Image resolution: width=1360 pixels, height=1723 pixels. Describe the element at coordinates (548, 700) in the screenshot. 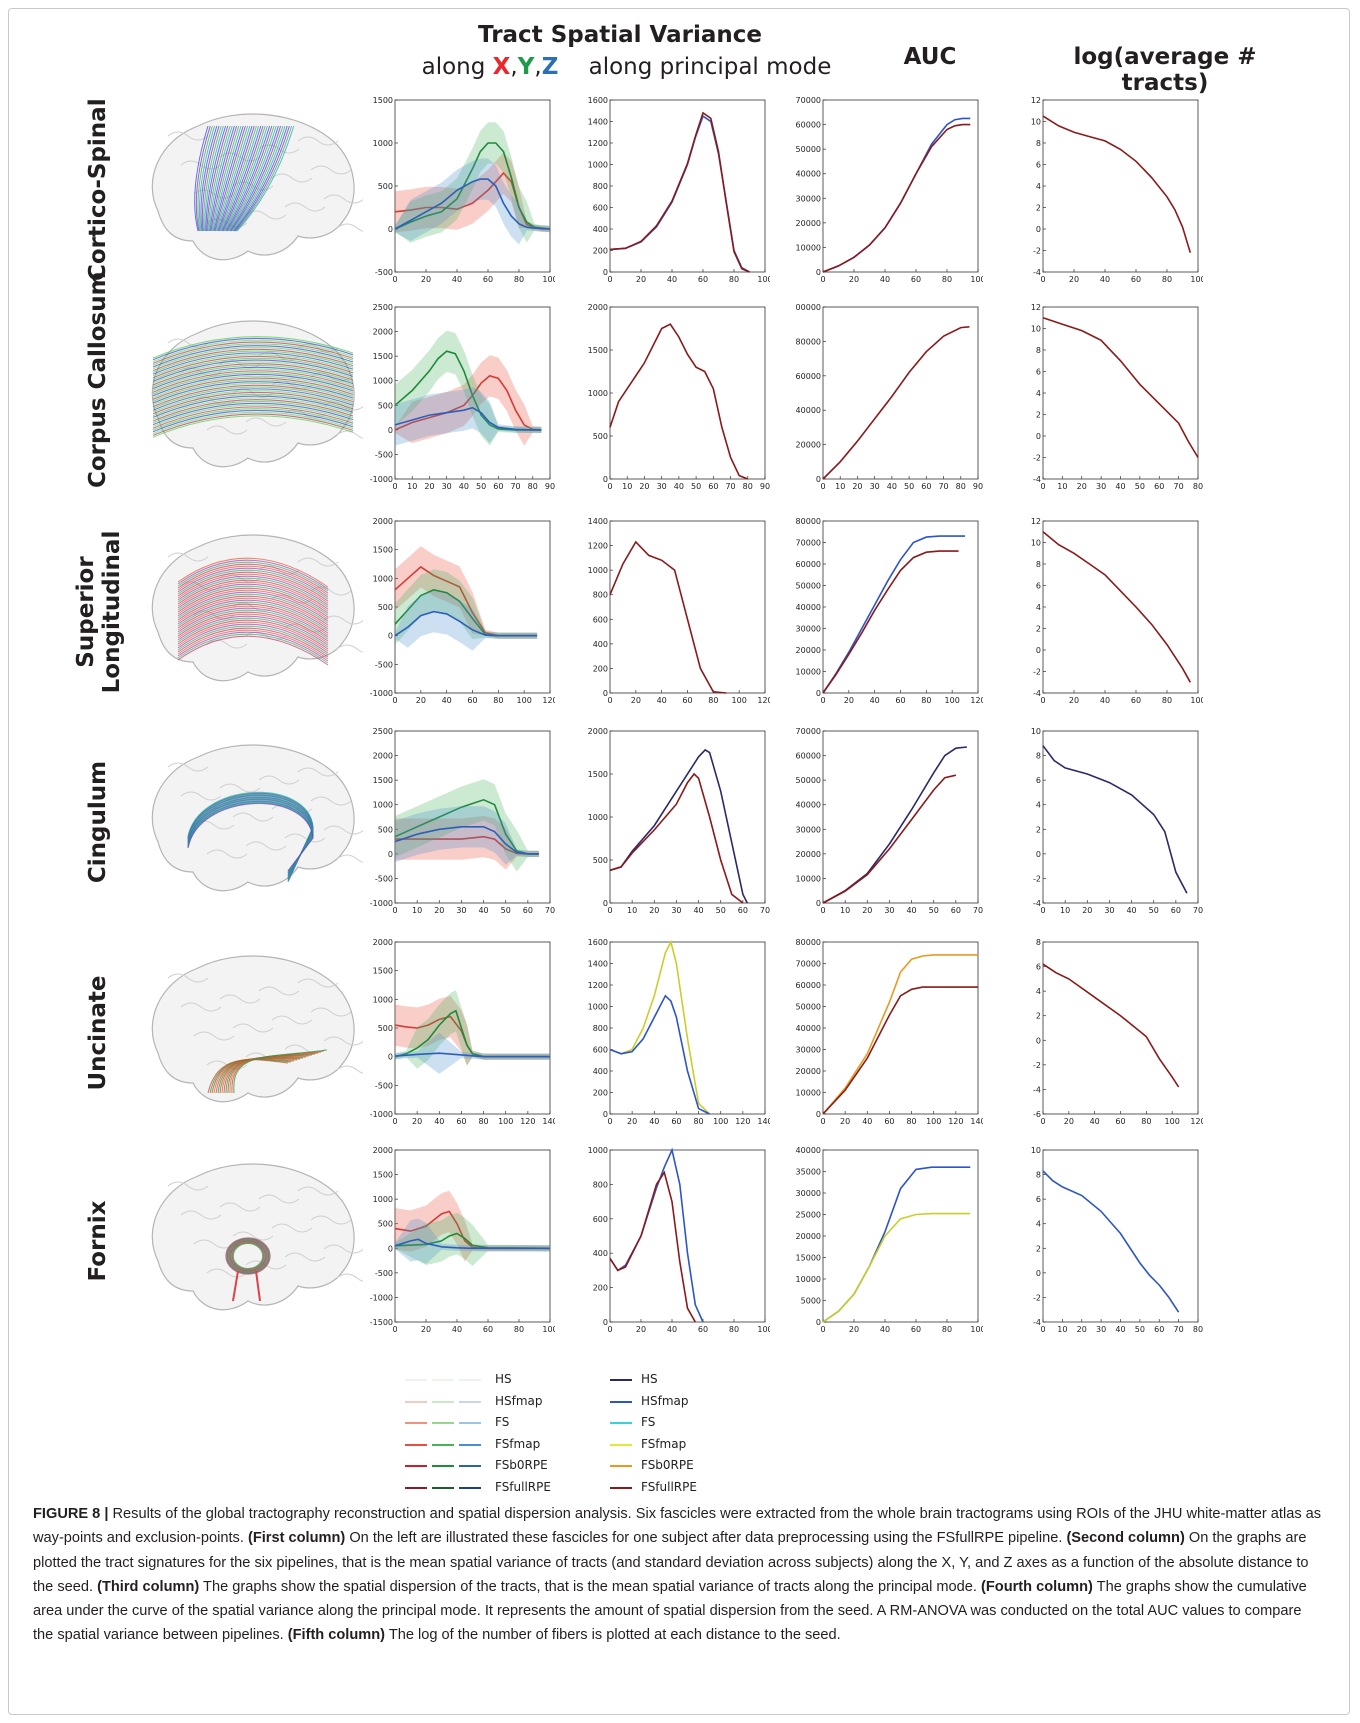

I see `x-tick-label: 120` at that location.